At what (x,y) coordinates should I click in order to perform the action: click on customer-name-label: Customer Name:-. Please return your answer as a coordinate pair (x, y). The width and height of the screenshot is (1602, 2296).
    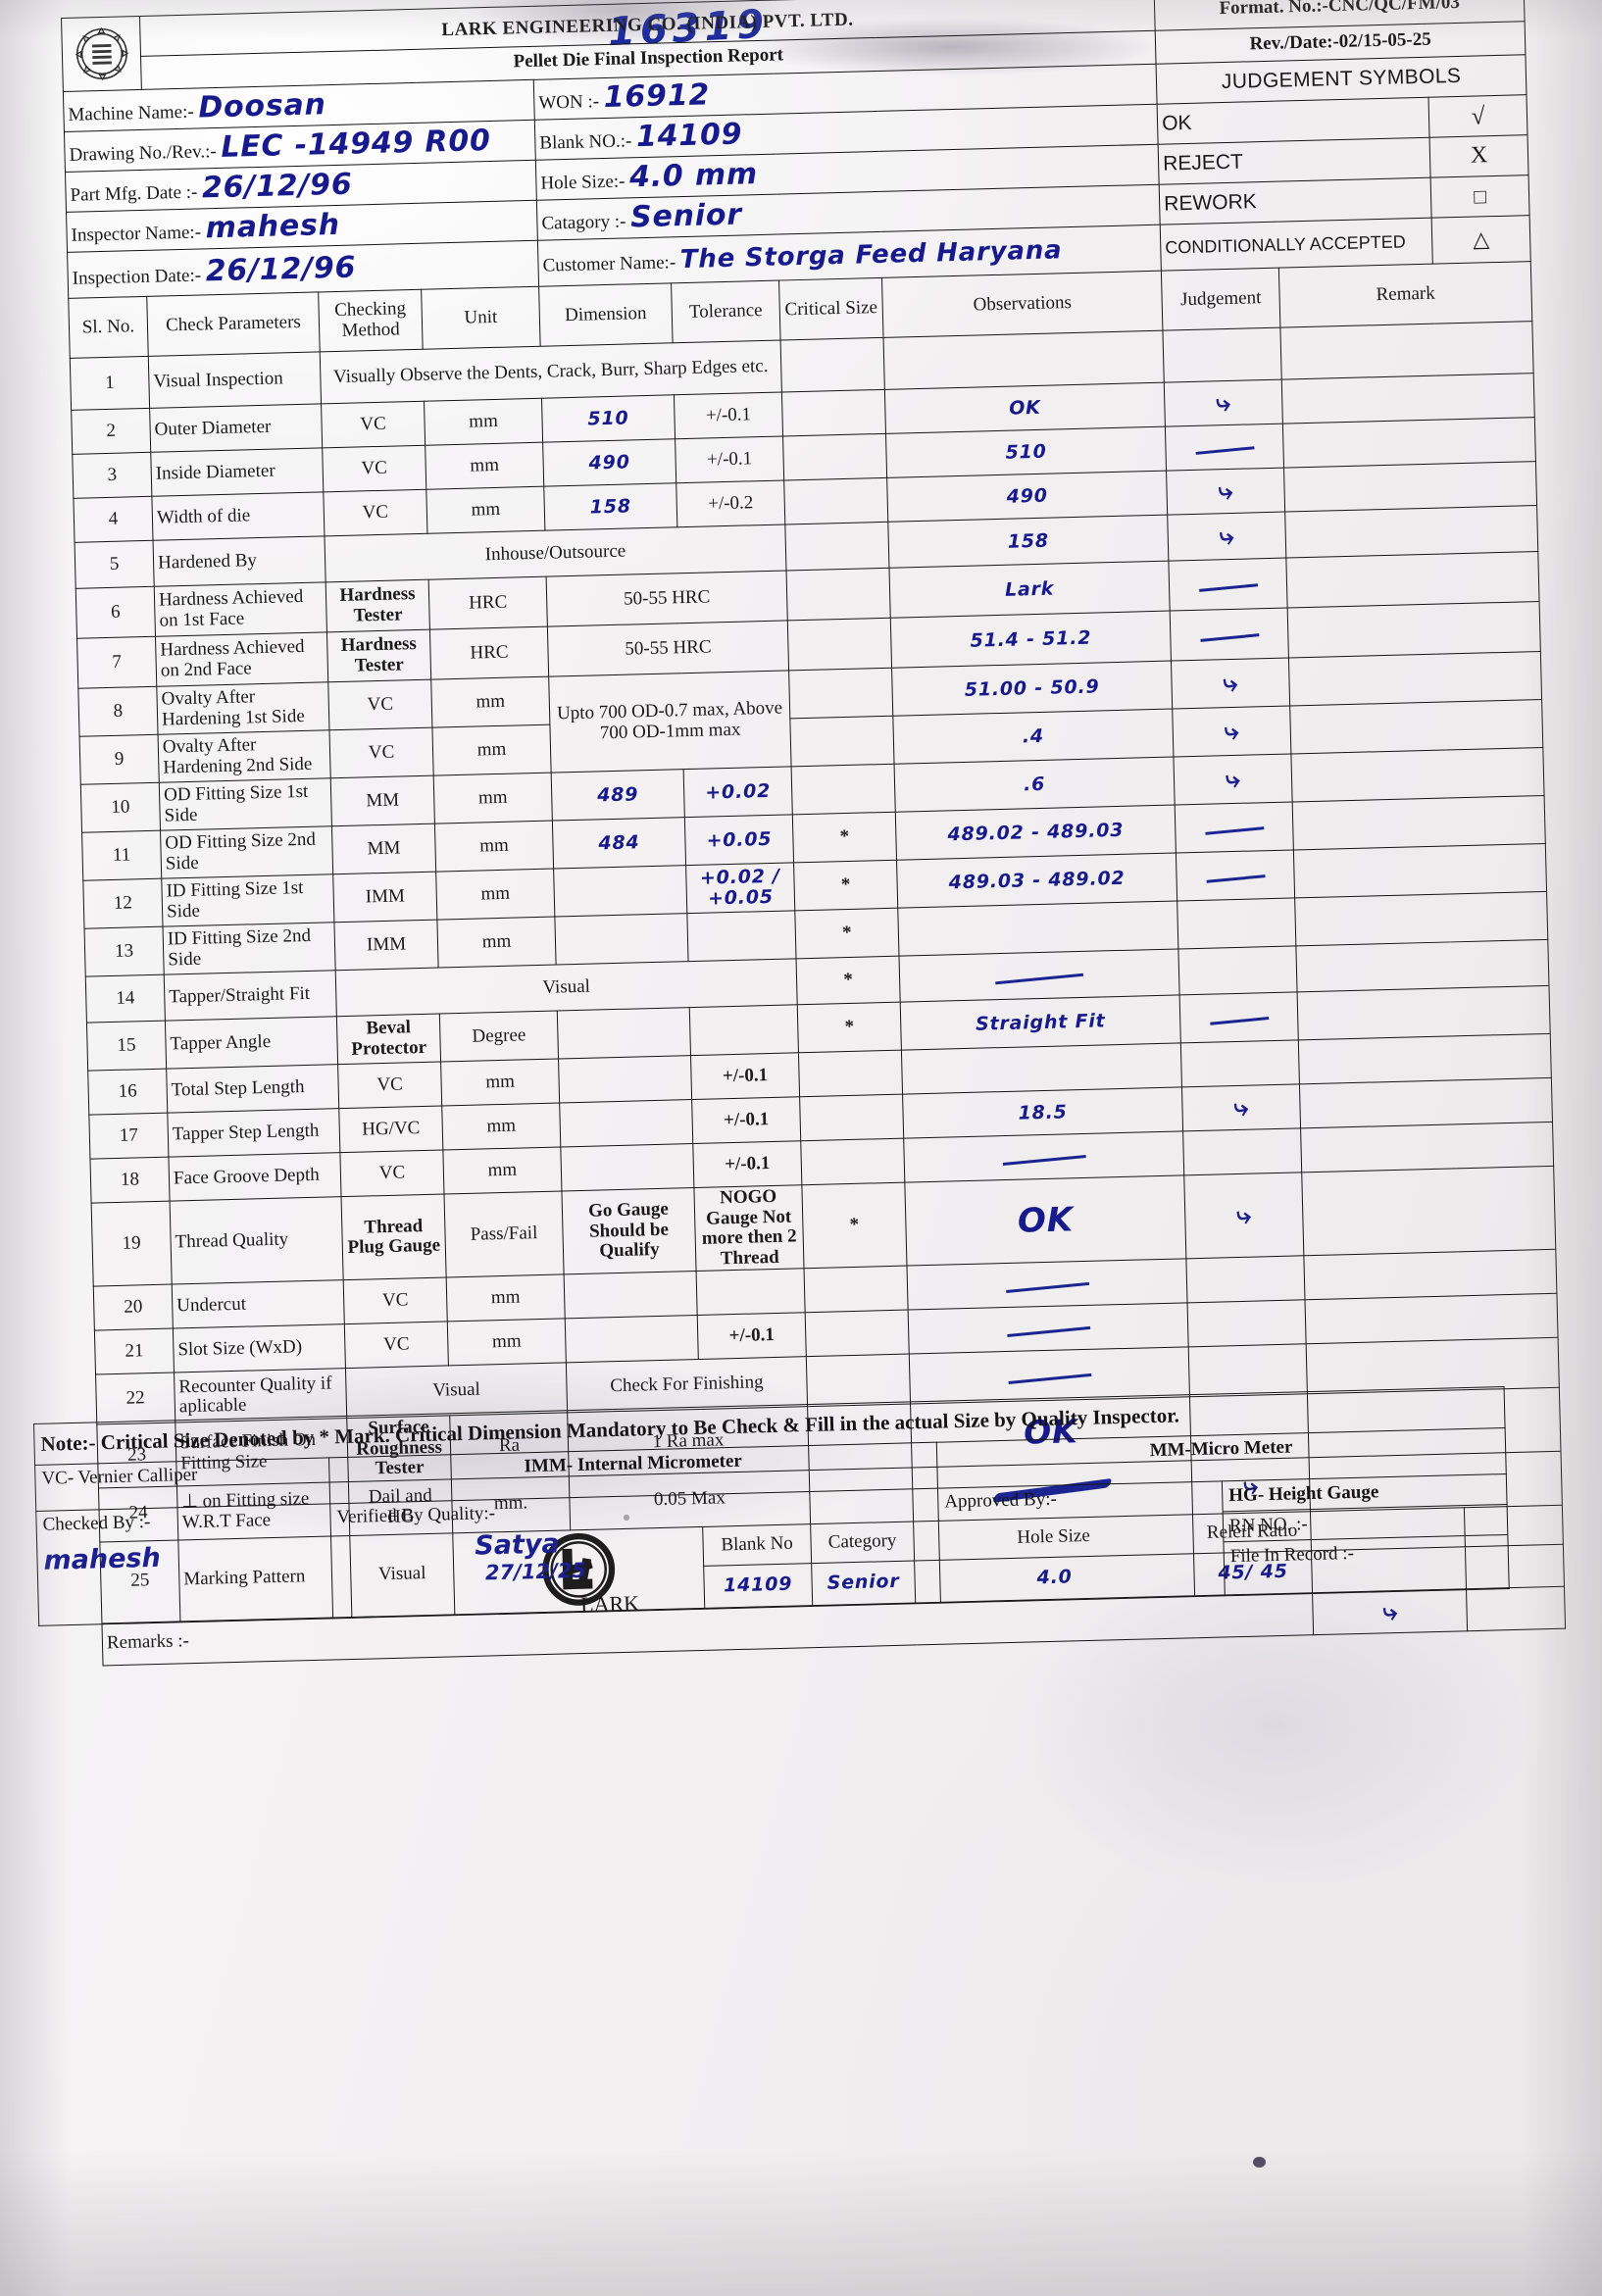
    Looking at the image, I should click on (609, 264).